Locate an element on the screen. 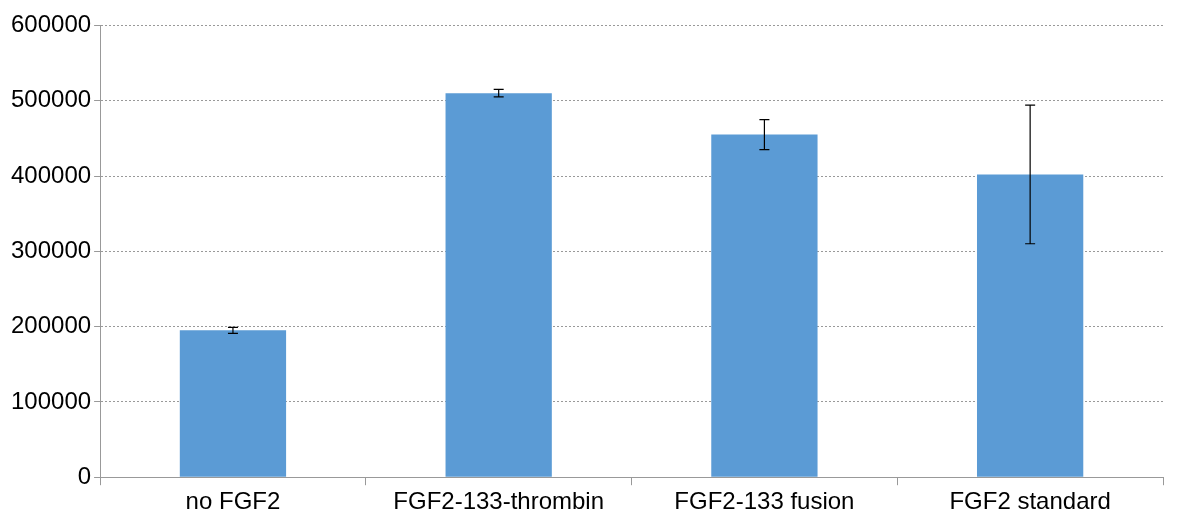 The height and width of the screenshot is (528, 1179). y-tick-label: 0 is located at coordinates (84, 475).